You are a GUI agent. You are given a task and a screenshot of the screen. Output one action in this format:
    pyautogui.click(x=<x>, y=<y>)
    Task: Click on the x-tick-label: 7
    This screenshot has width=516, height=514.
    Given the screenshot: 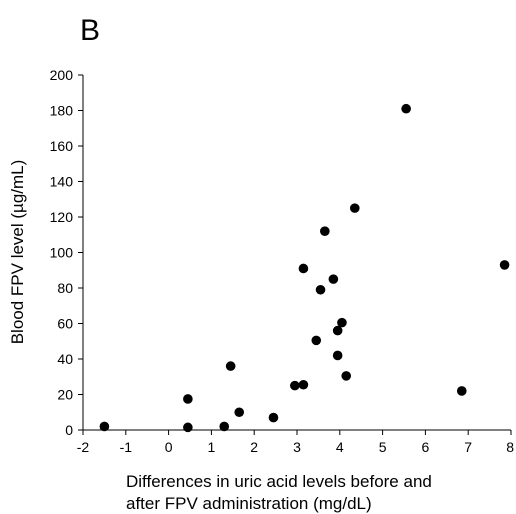 What is the action you would take?
    pyautogui.click(x=468, y=447)
    